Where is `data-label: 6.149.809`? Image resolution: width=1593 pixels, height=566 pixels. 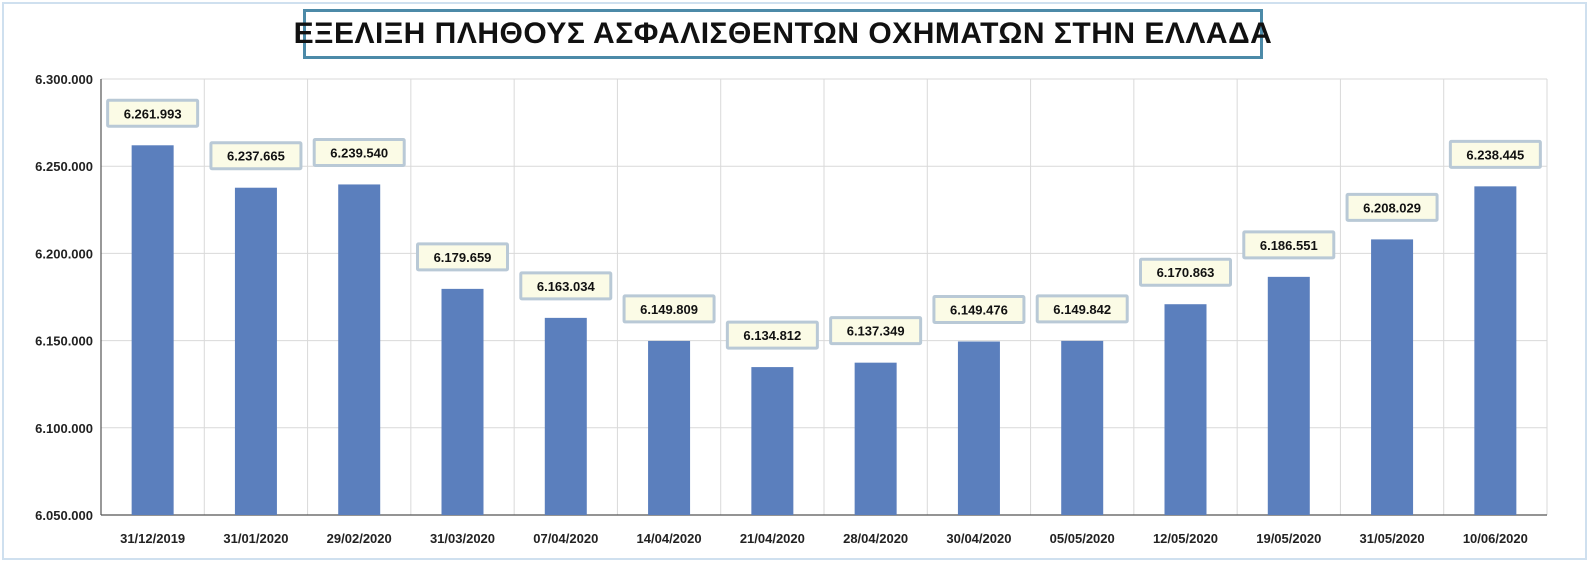
data-label: 6.149.809 is located at coordinates (669, 309).